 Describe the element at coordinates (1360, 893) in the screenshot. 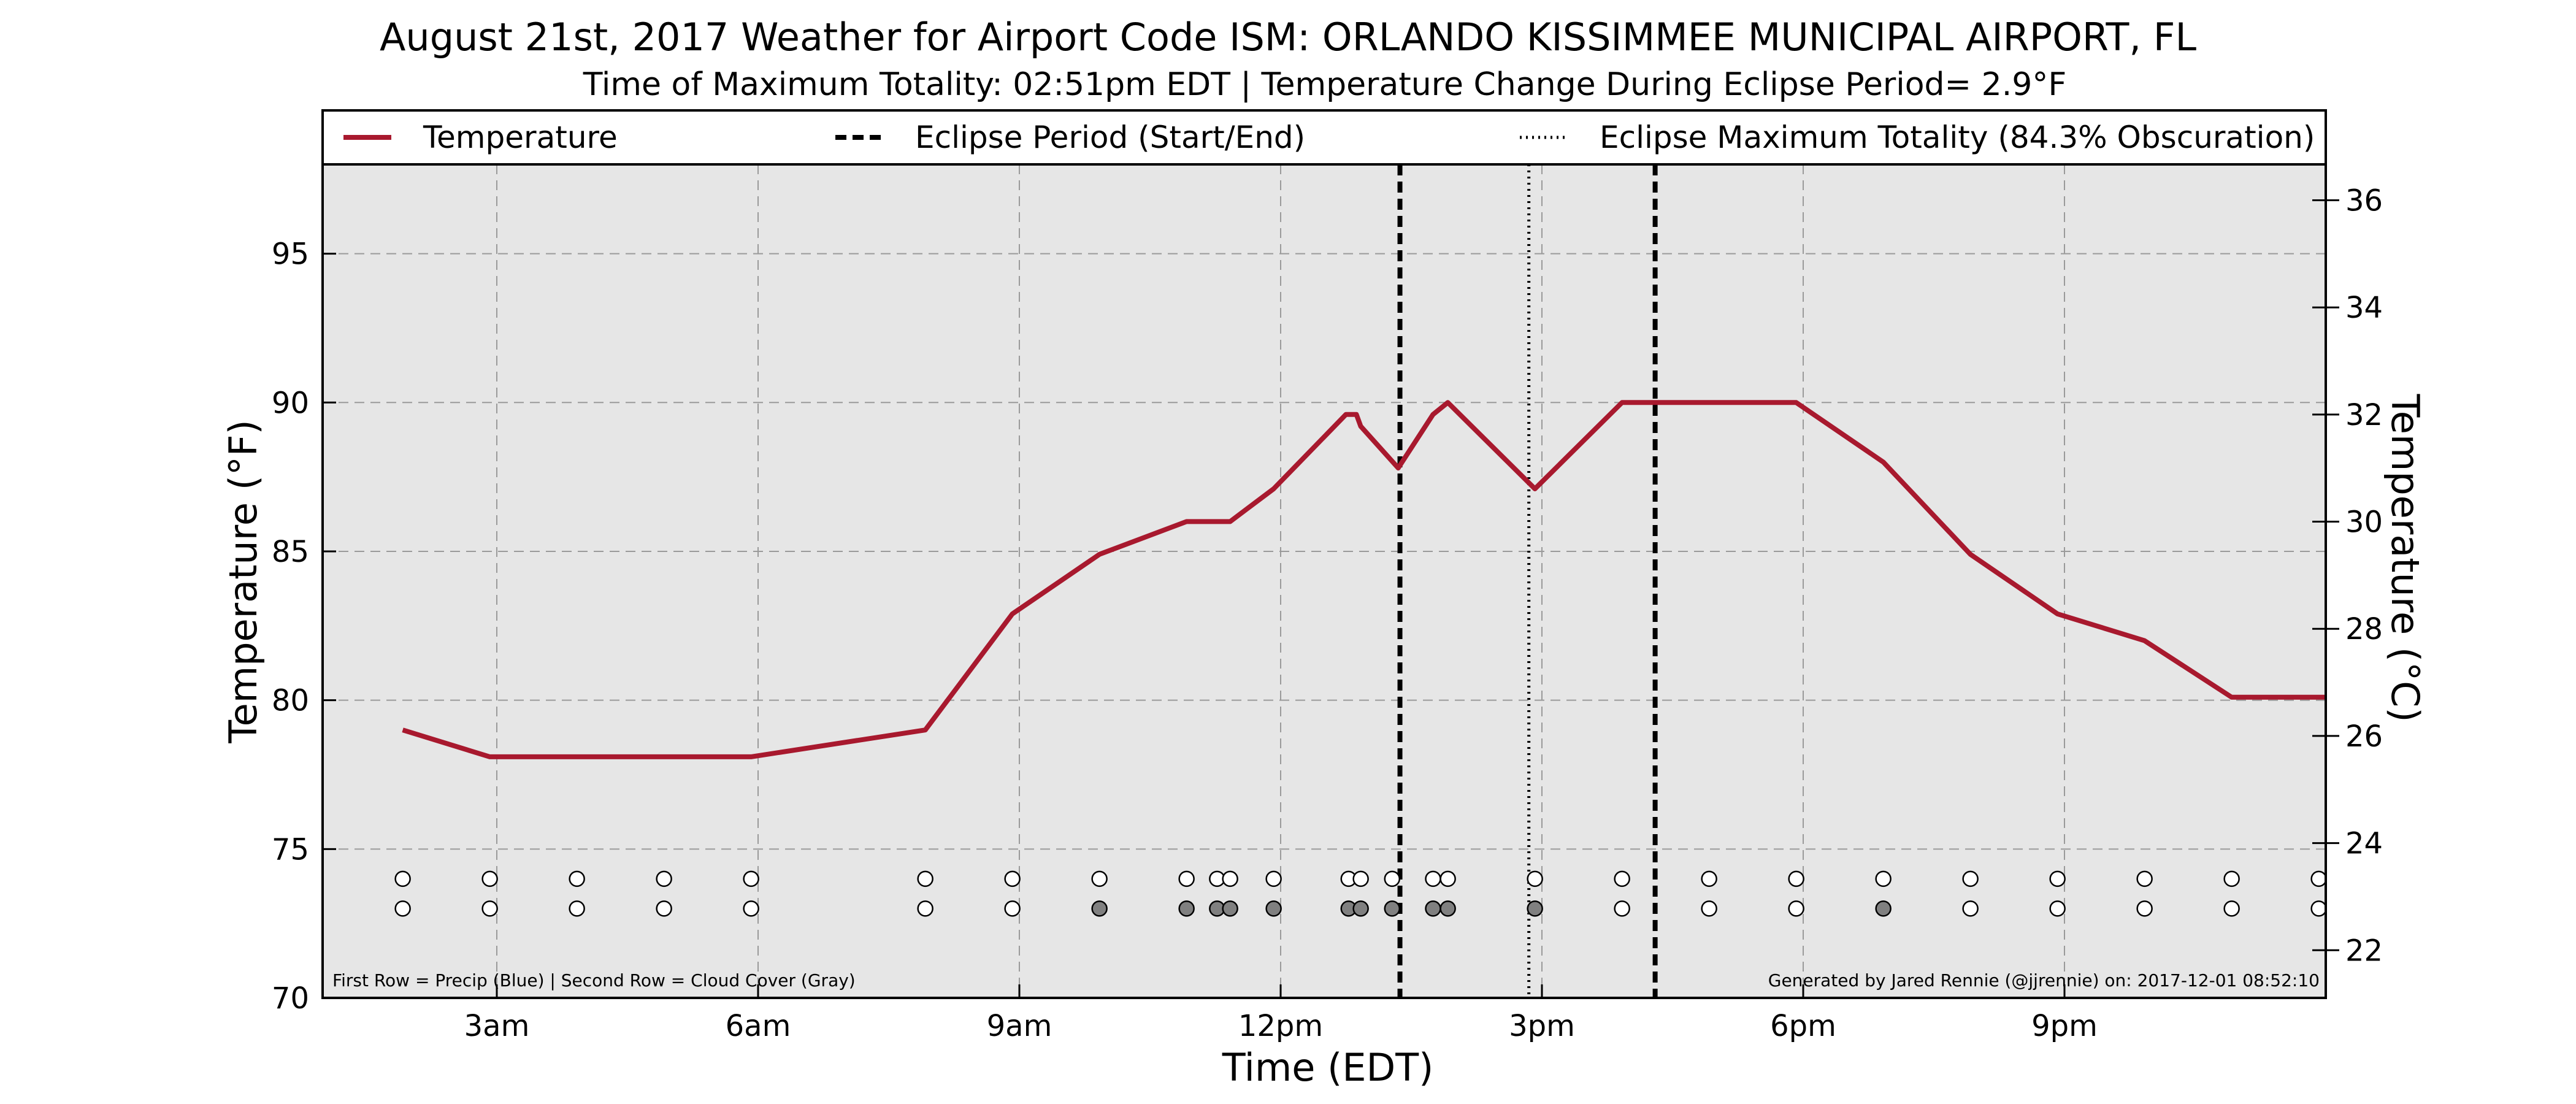

I see `marker-rows` at that location.